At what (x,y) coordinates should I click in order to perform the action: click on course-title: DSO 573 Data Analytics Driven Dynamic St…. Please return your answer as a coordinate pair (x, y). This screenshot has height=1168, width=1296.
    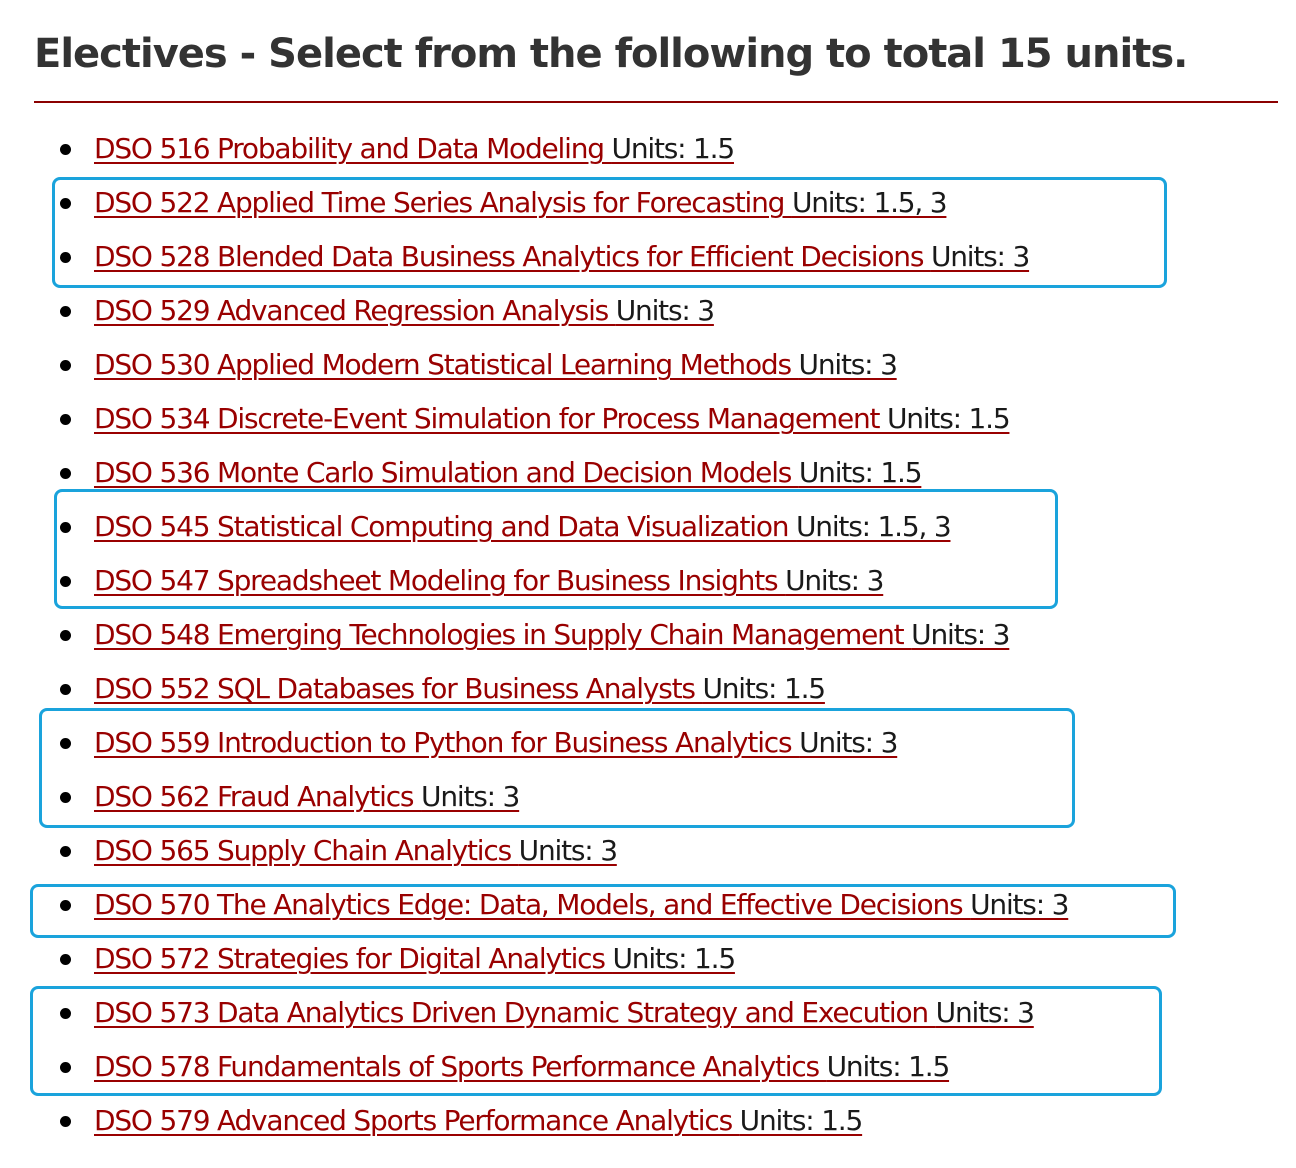
    Looking at the image, I should click on (515, 1012).